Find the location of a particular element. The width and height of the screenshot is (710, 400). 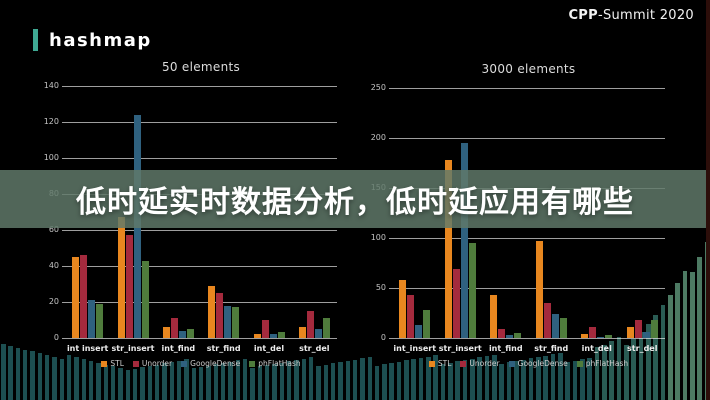

event-label-rest: -Summit 2020 is located at coordinates (645, 15).